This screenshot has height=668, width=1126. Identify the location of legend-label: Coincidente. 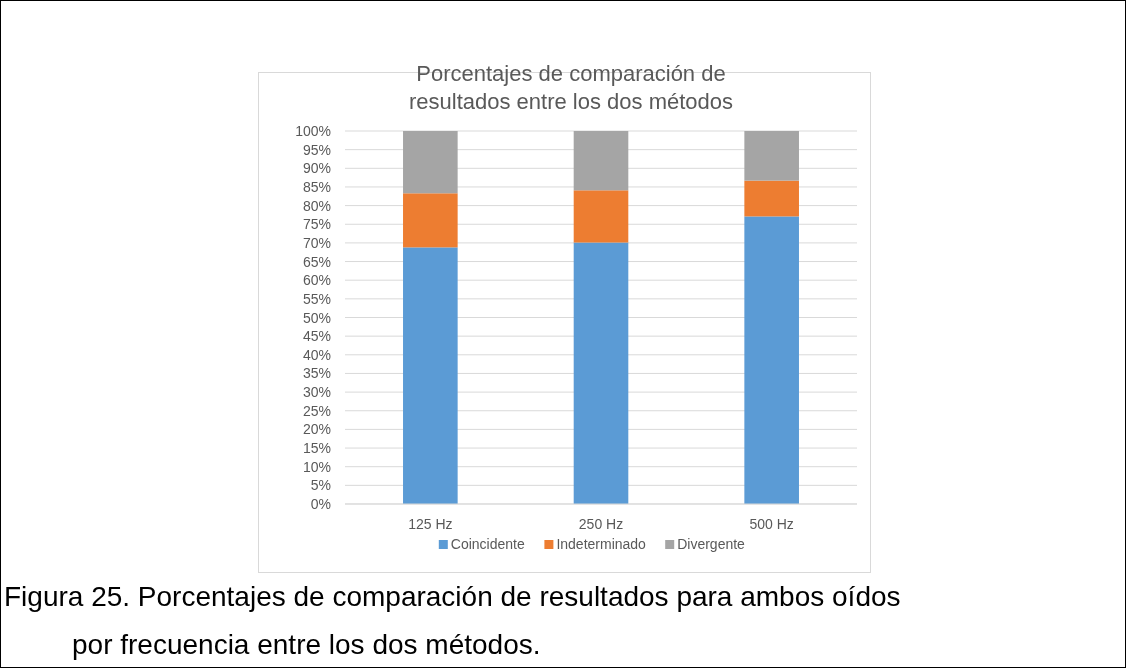
(487, 544).